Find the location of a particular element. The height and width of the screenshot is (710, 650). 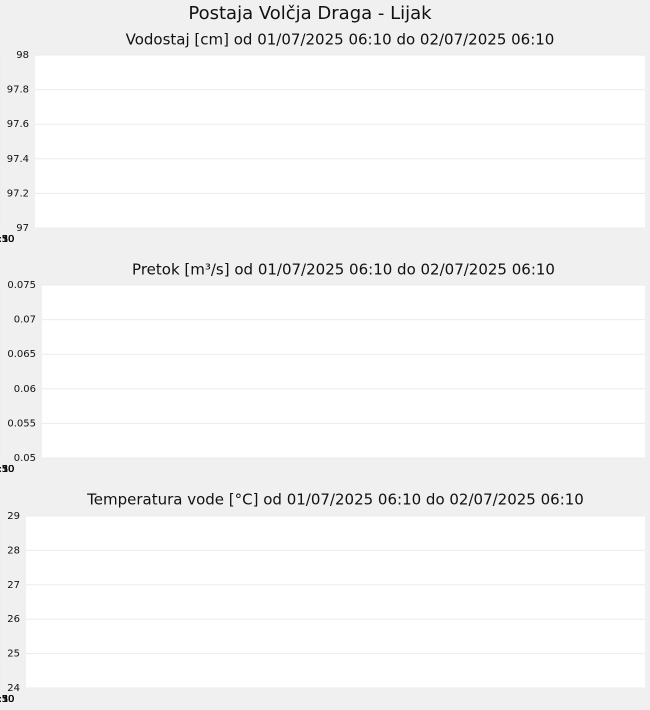

y-tick-label: 97.4 is located at coordinates (18, 159).